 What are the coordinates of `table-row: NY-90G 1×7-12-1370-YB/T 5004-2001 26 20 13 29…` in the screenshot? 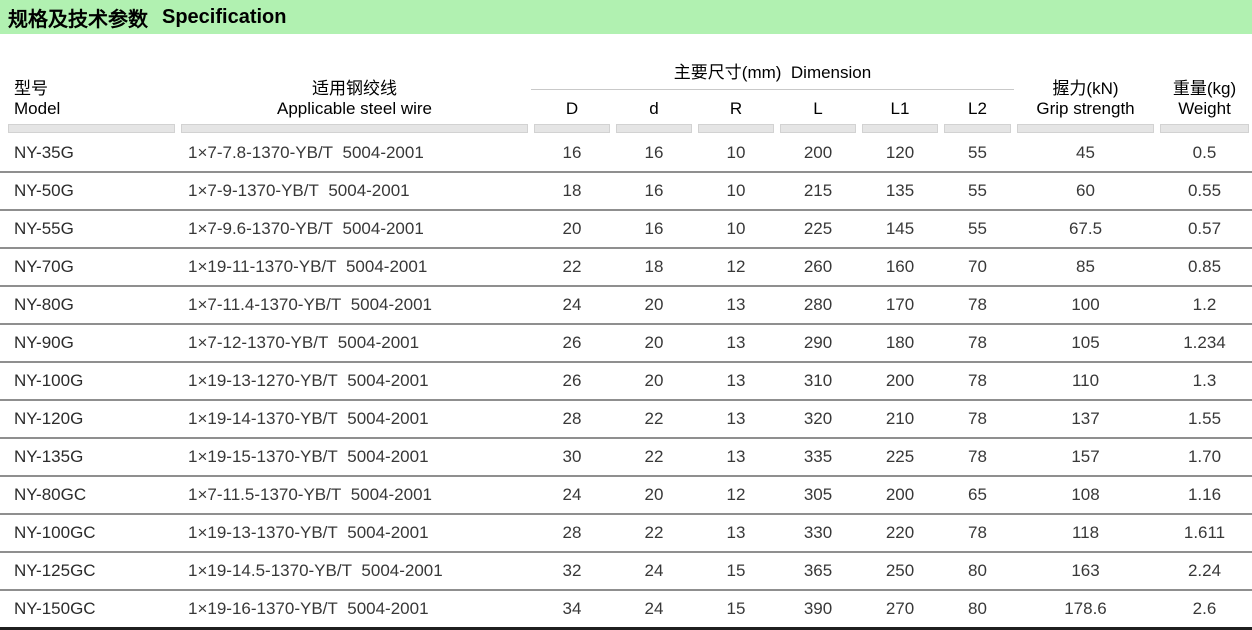 It's located at (626, 342).